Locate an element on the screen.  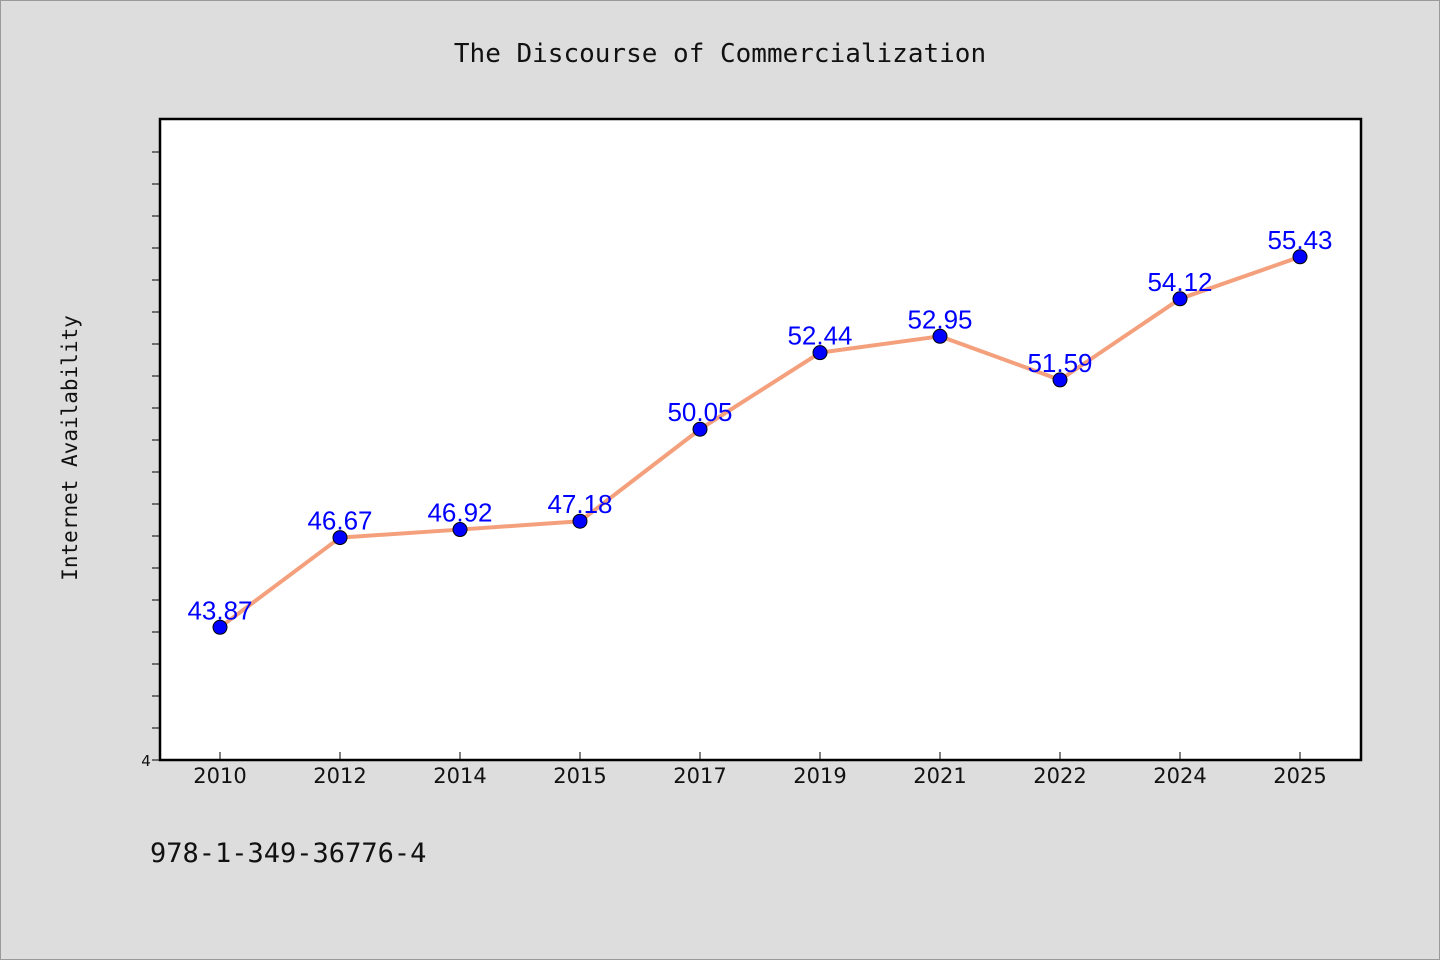
data-label: 52.95 is located at coordinates (939, 319).